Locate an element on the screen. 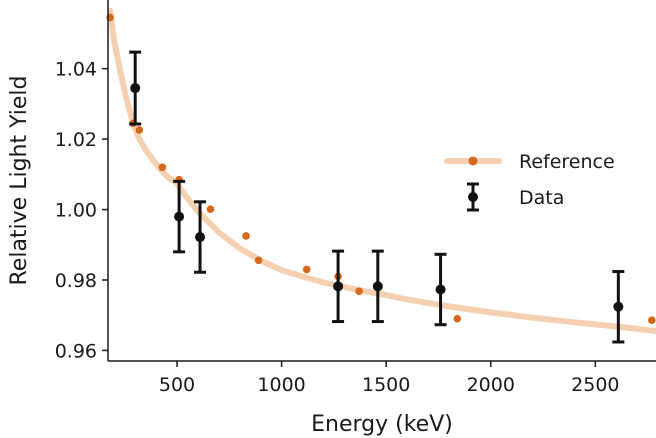 Image resolution: width=656 pixels, height=438 pixels. y-tick-label: 1.02 is located at coordinates (76, 140).